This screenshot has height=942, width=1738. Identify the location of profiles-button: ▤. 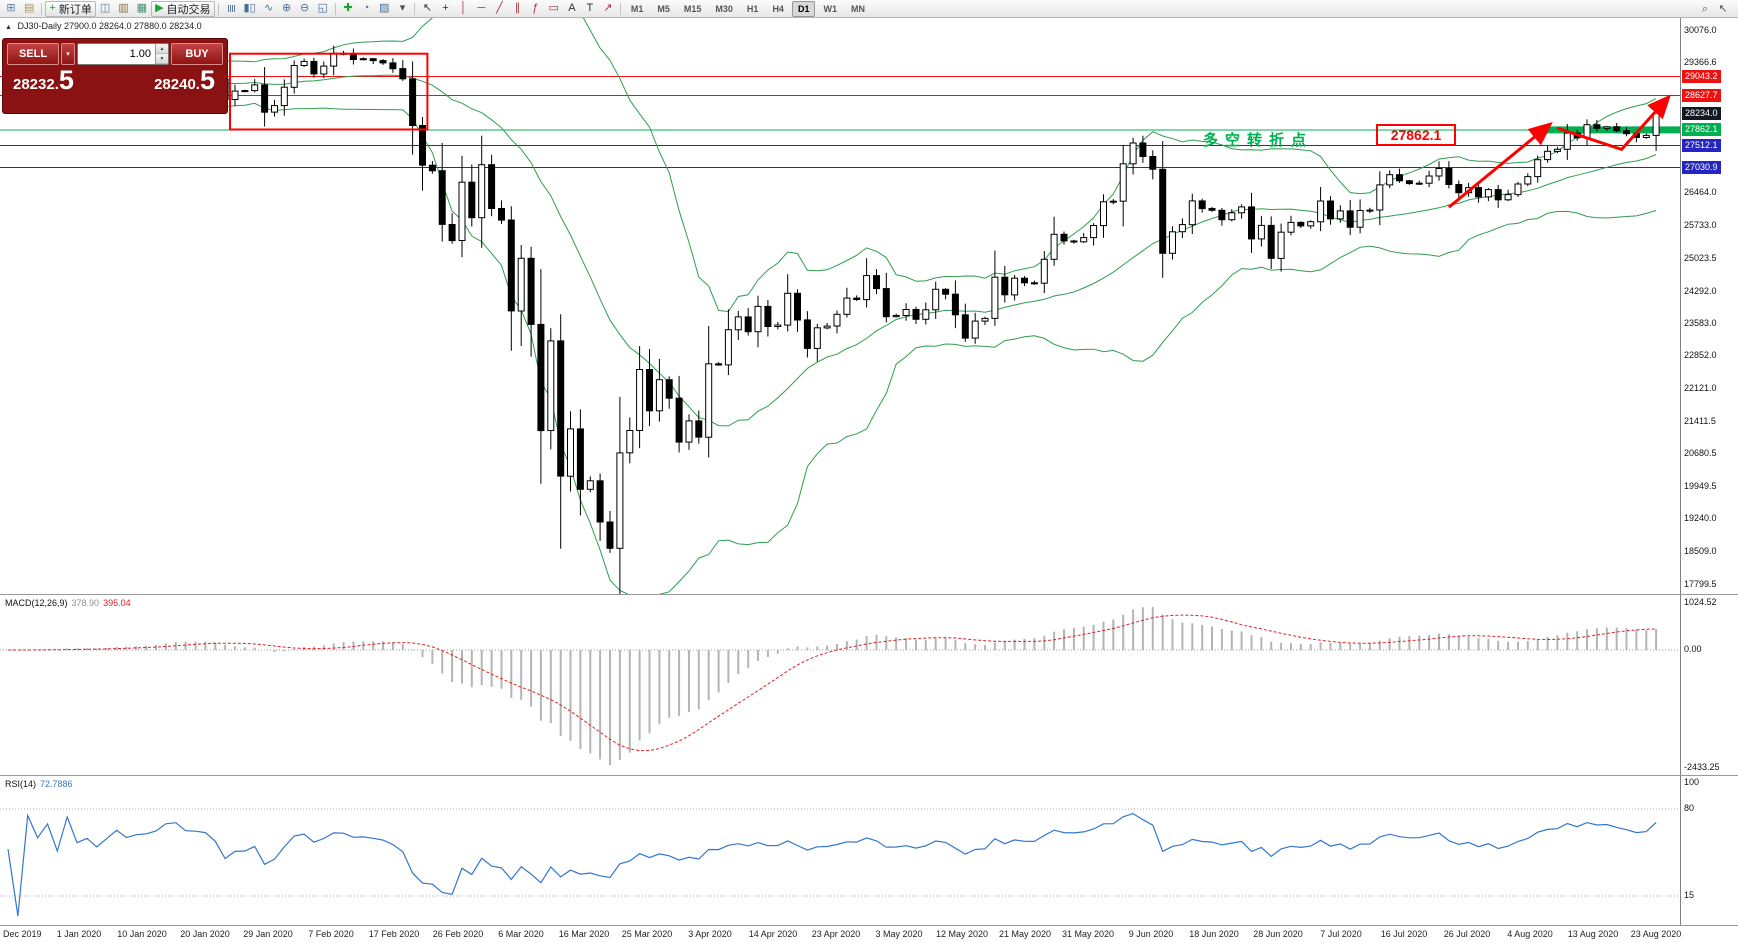
(29, 9).